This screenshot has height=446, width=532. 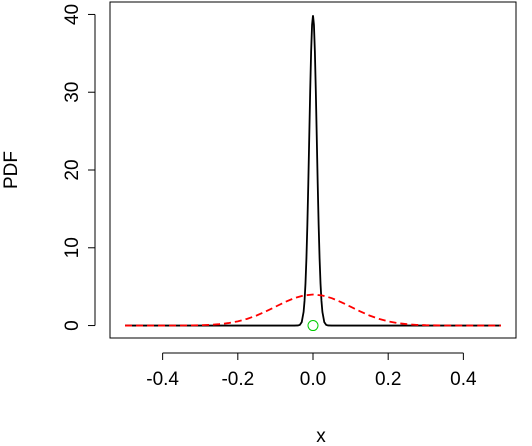 I want to click on line, so click(x=313, y=310).